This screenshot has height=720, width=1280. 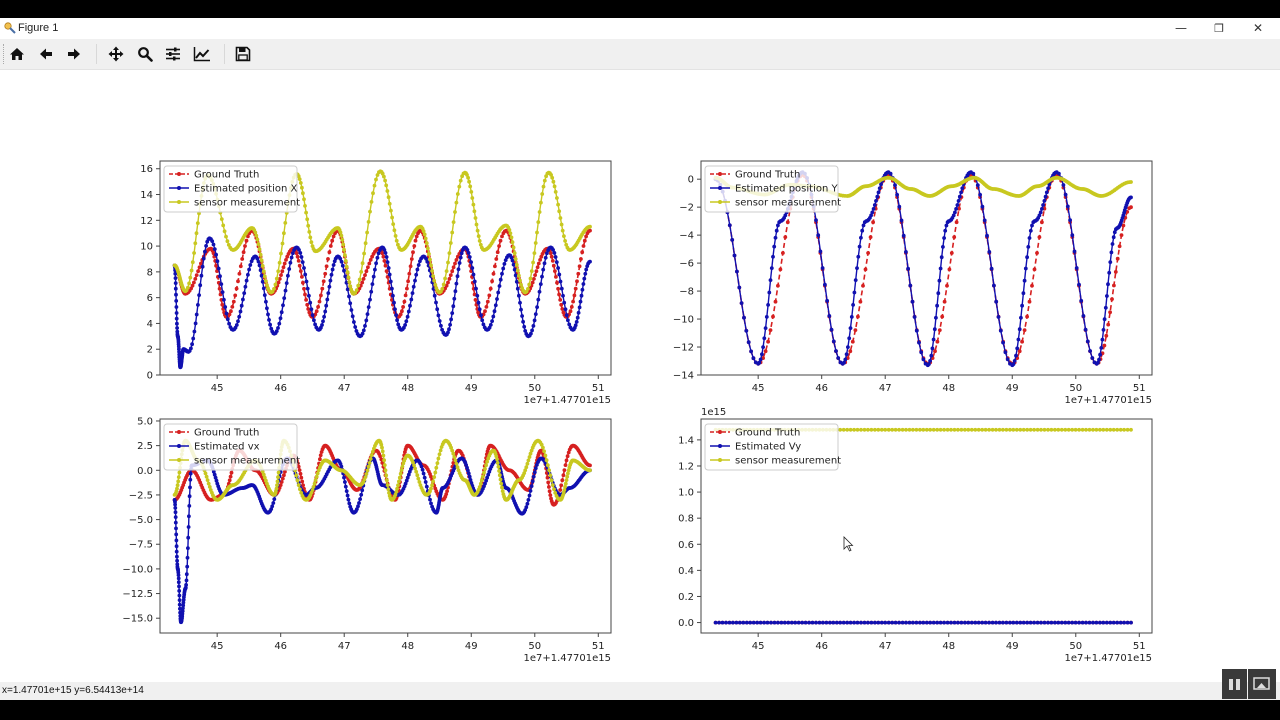 I want to click on legend-entry: Estimated position X, so click(x=245, y=189).